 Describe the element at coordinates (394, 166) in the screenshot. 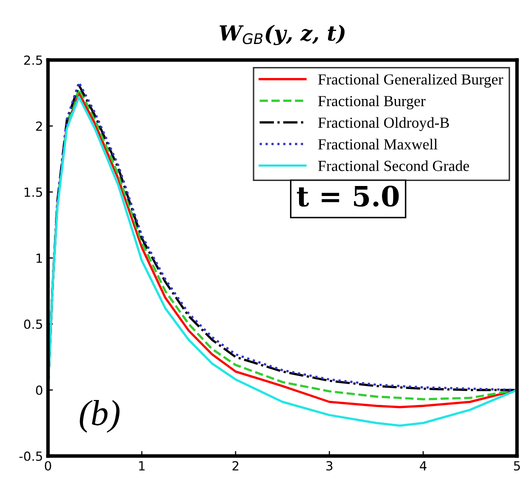

I see `legend-label: Fractional Second Grade` at that location.